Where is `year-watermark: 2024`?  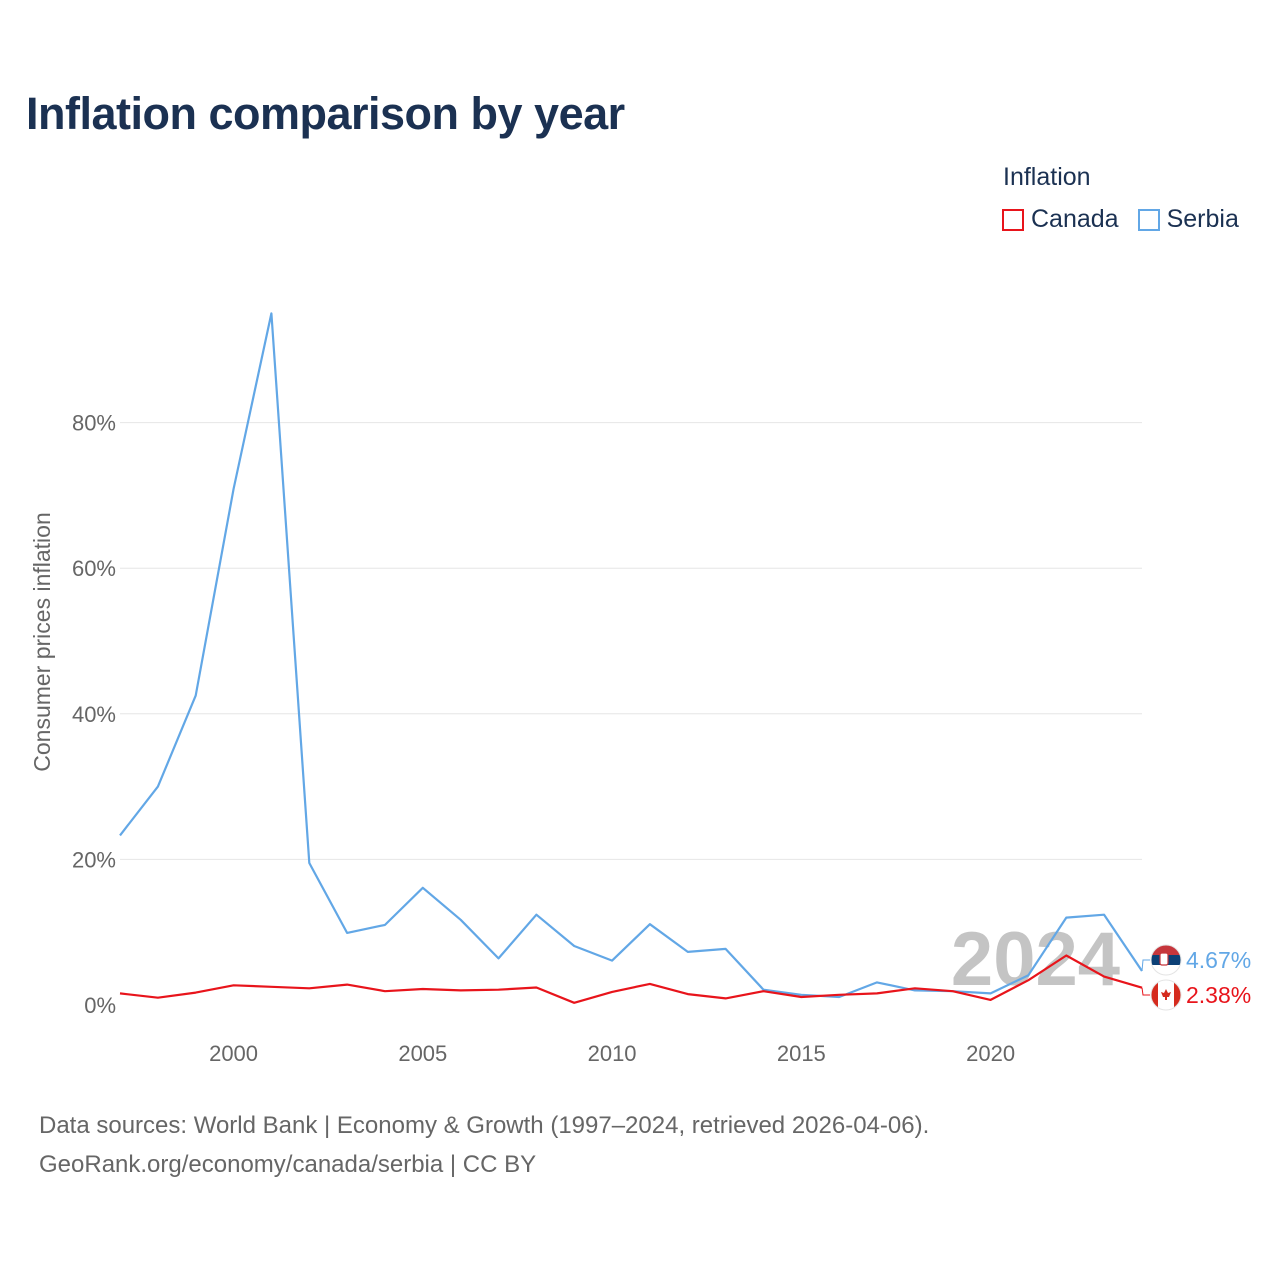
year-watermark: 2024 is located at coordinates (1035, 959).